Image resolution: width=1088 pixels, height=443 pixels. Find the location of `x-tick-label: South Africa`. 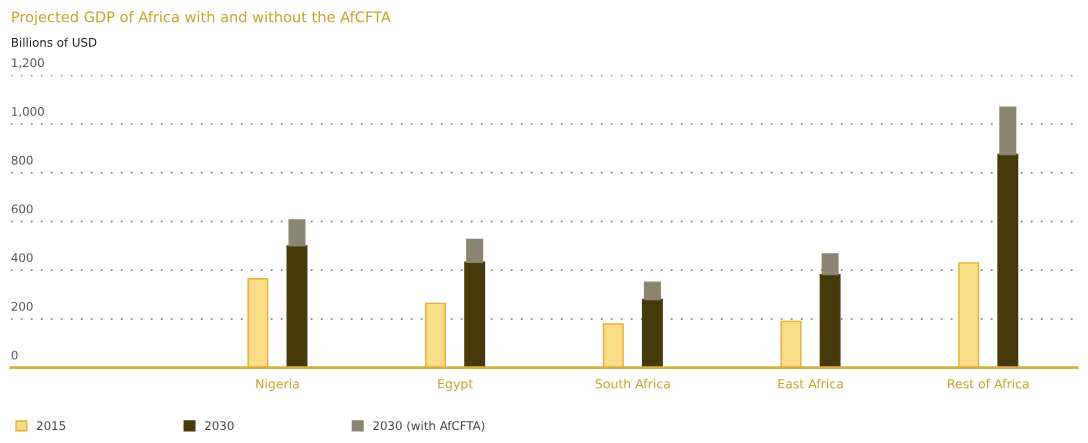

x-tick-label: South Africa is located at coordinates (632, 383).